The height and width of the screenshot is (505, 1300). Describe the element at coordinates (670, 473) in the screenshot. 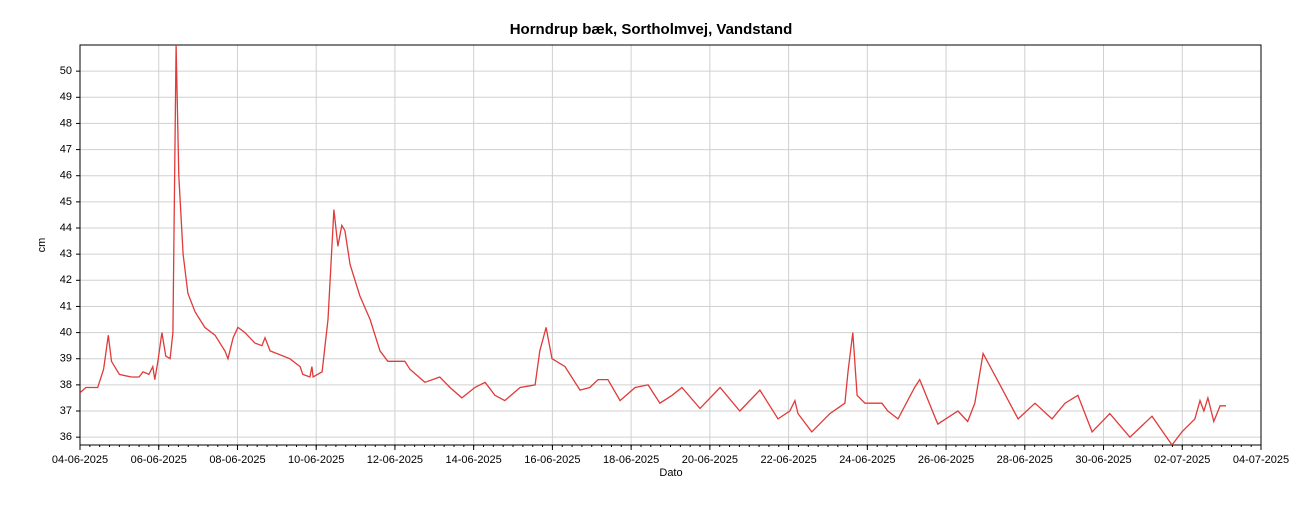

I see `x-axis-label: Dato` at that location.